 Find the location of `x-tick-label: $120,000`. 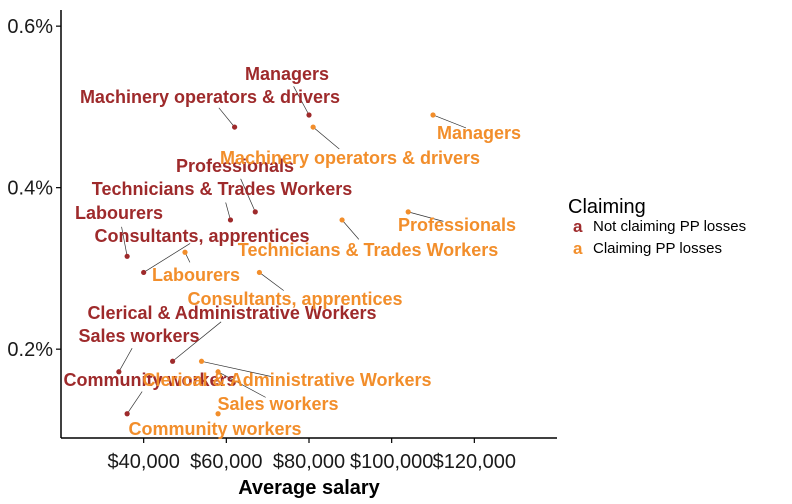

x-tick-label: $120,000 is located at coordinates (474, 462).